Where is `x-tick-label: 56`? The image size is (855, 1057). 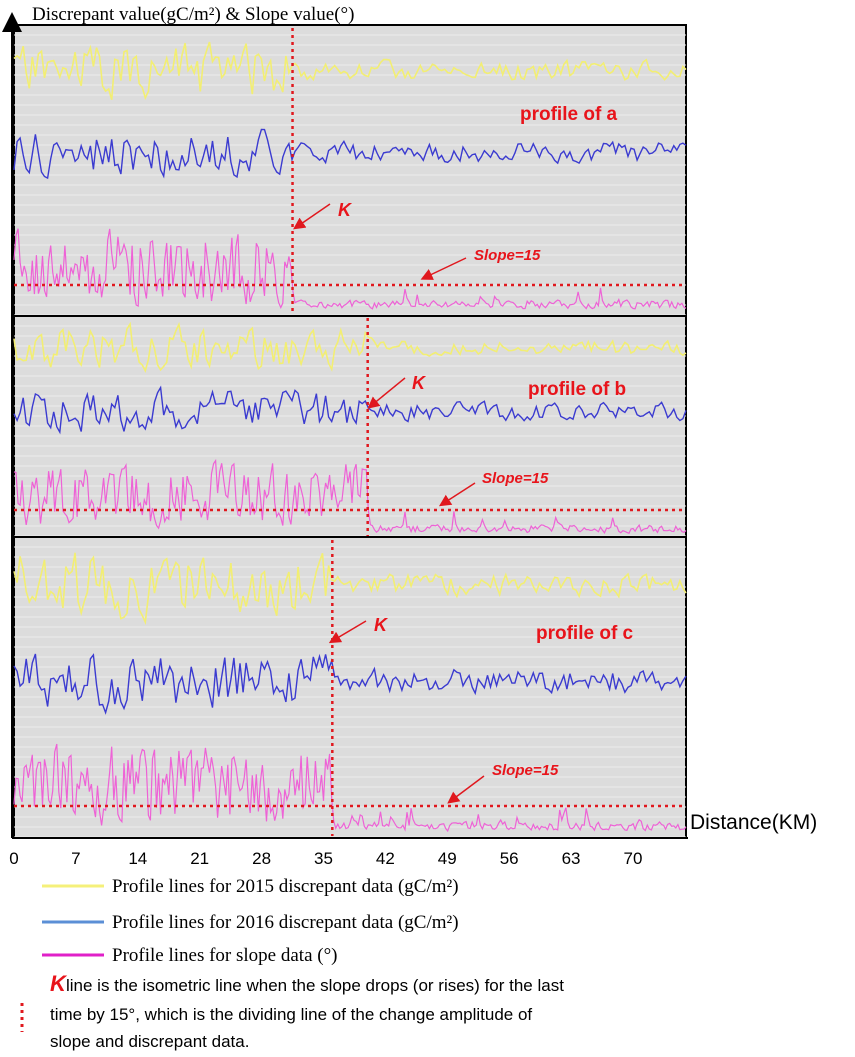 x-tick-label: 56 is located at coordinates (509, 858).